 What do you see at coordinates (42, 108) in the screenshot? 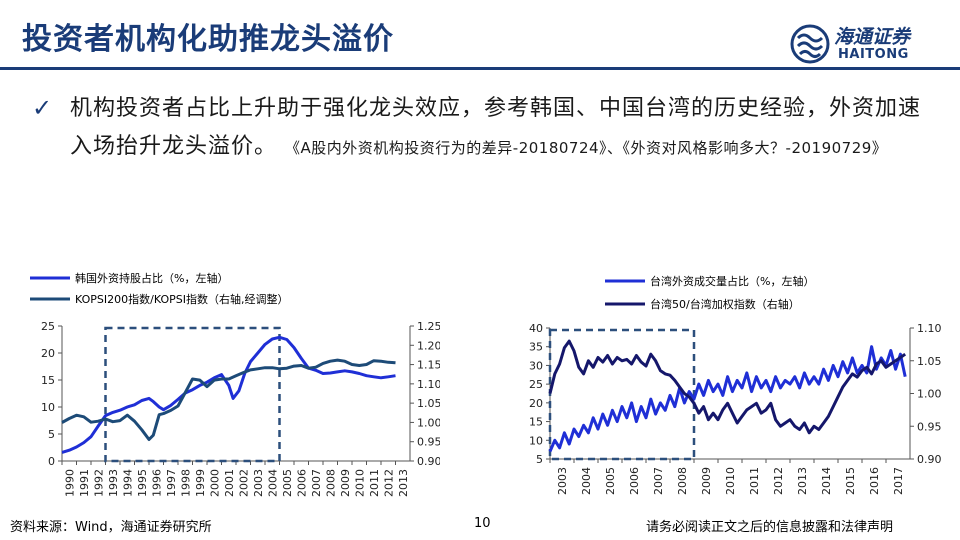
I see `checkmark-icon: ✓` at bounding box center [42, 108].